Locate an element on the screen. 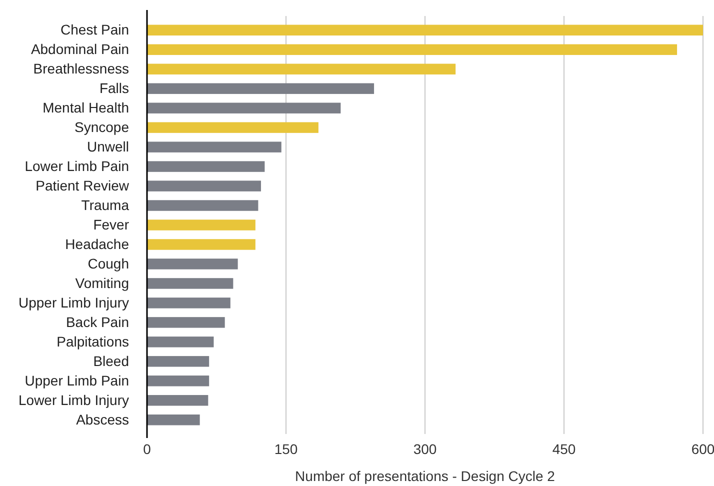  x-tick-label: 0 is located at coordinates (147, 448).